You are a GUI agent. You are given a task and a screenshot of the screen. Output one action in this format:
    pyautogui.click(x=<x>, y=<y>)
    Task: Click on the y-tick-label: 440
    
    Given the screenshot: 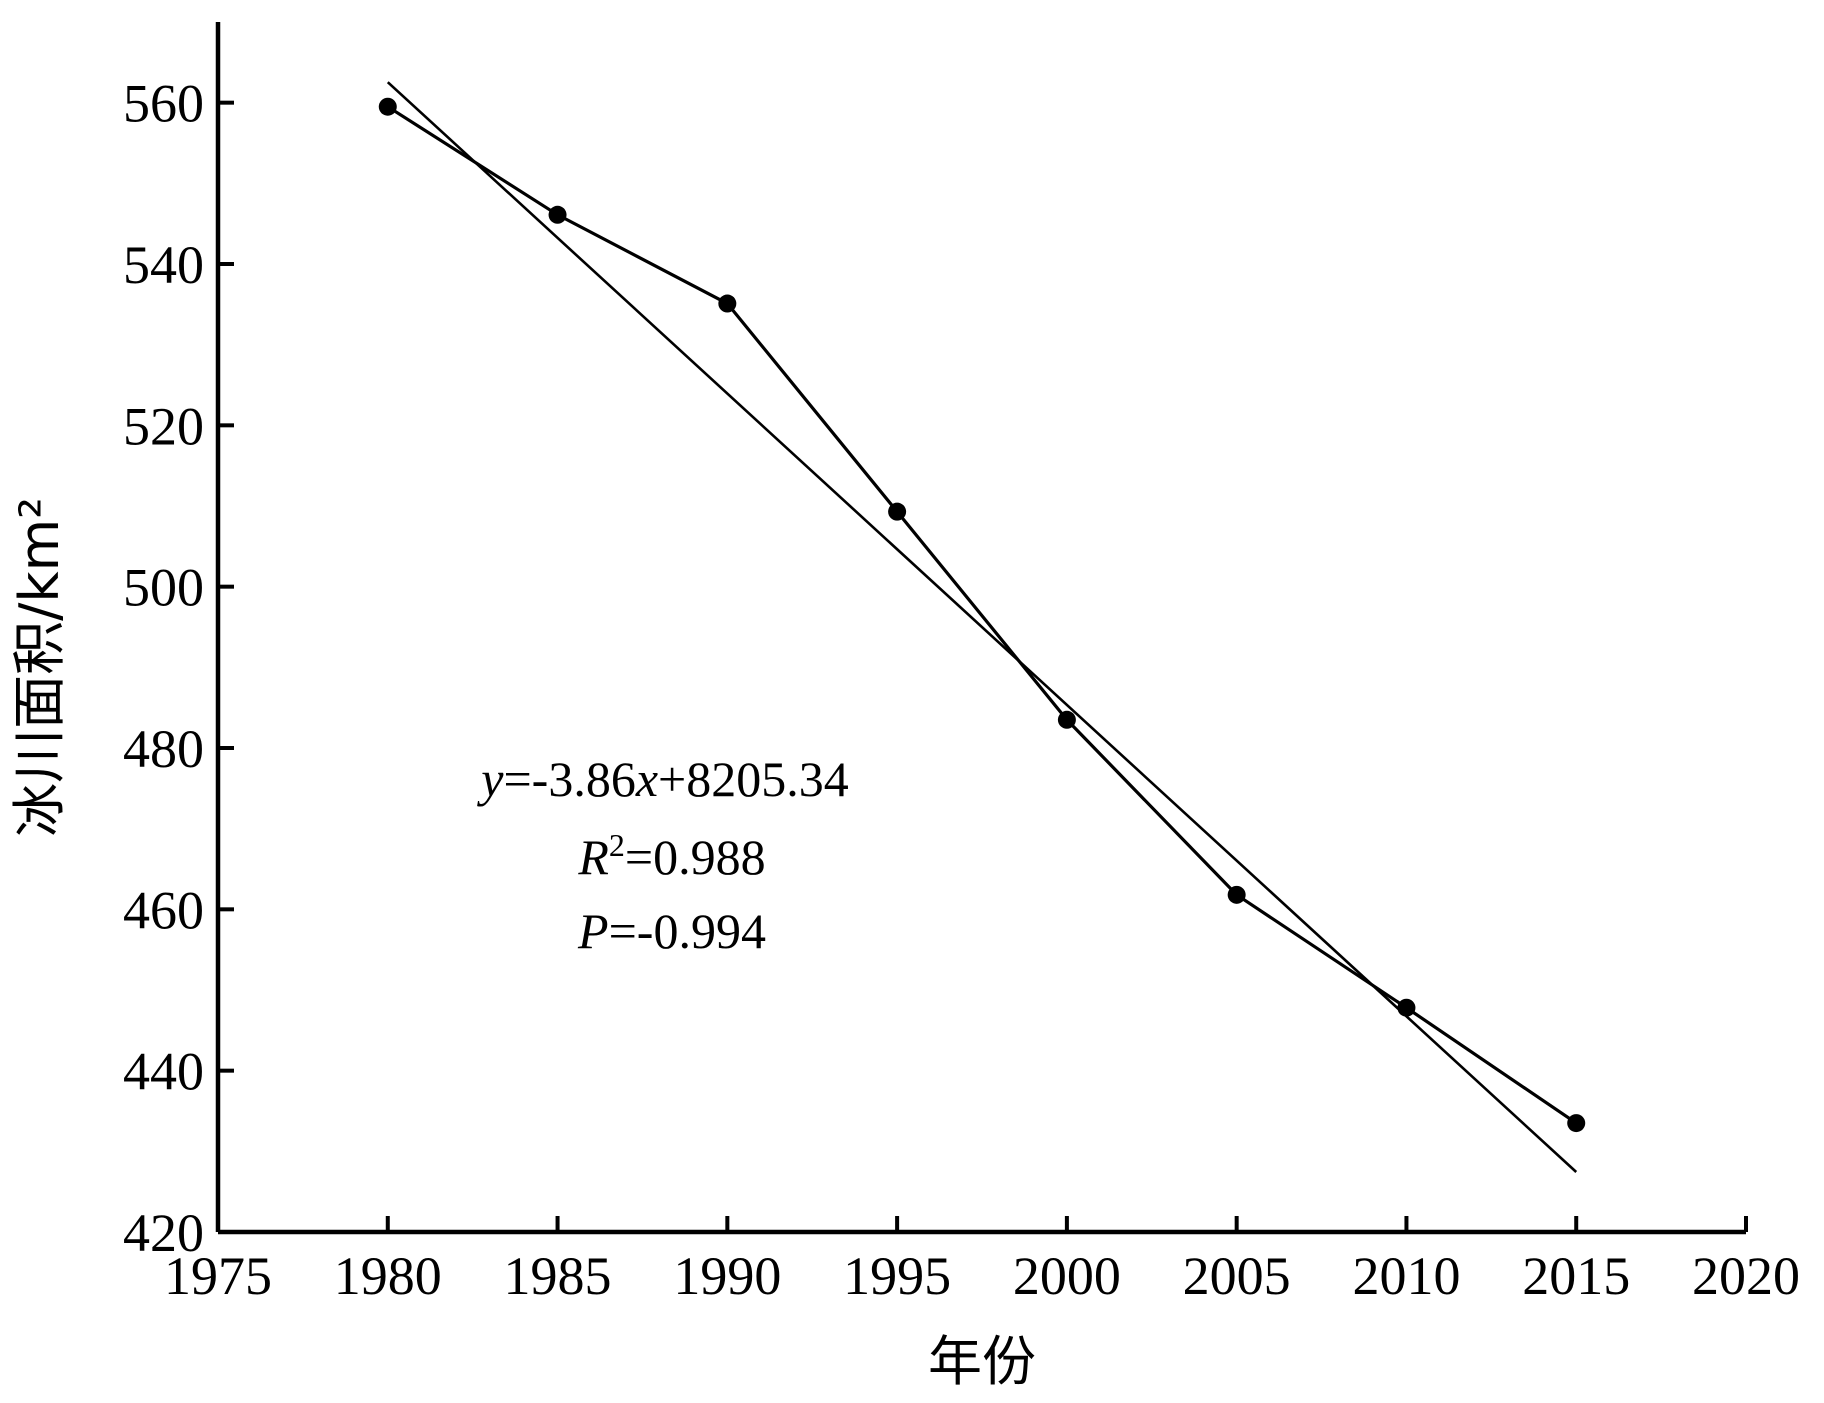 What is the action you would take?
    pyautogui.click(x=163, y=1072)
    